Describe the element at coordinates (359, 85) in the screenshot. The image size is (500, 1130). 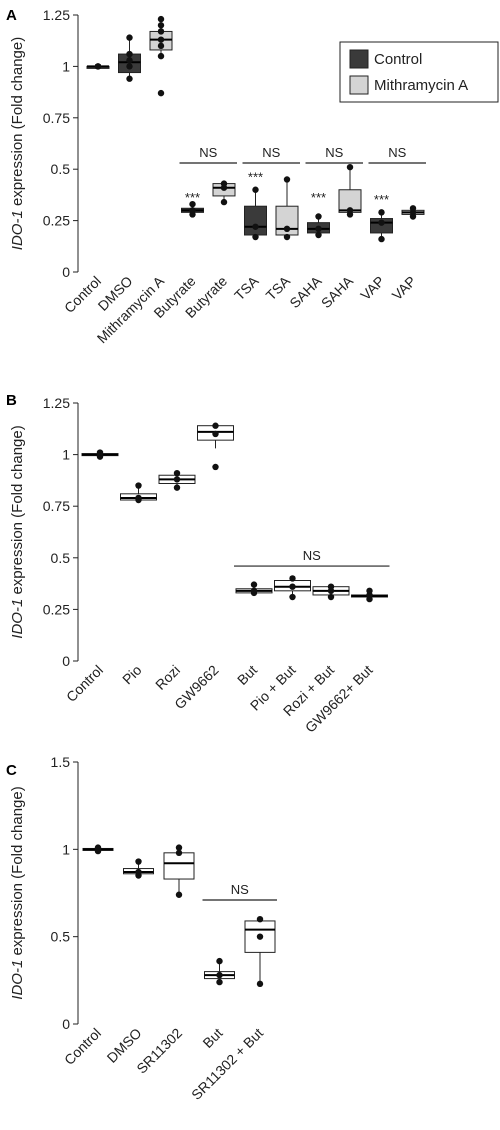
I see `legend-swatch` at that location.